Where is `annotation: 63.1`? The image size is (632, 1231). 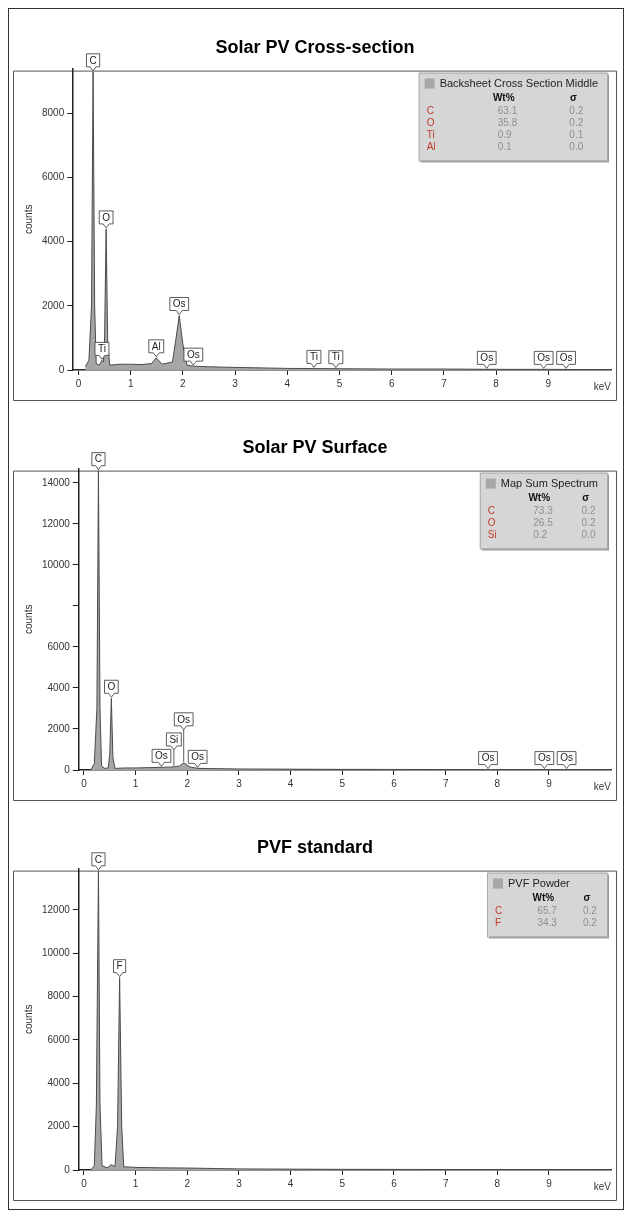 annotation: 63.1 is located at coordinates (507, 111).